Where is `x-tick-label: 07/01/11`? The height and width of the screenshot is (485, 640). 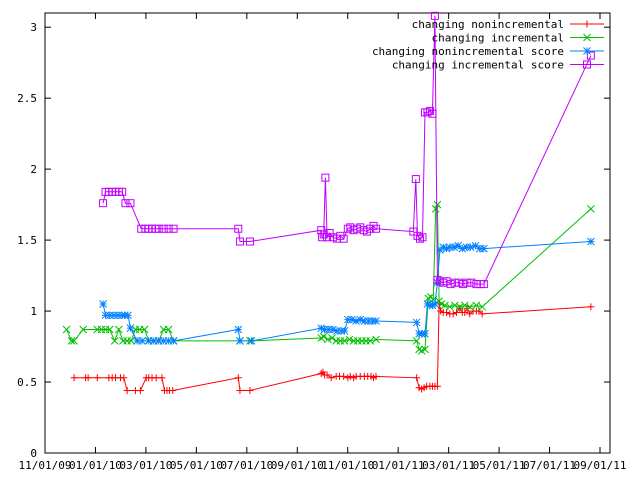
x-tick-label: 07/01/11 is located at coordinates (549, 465).